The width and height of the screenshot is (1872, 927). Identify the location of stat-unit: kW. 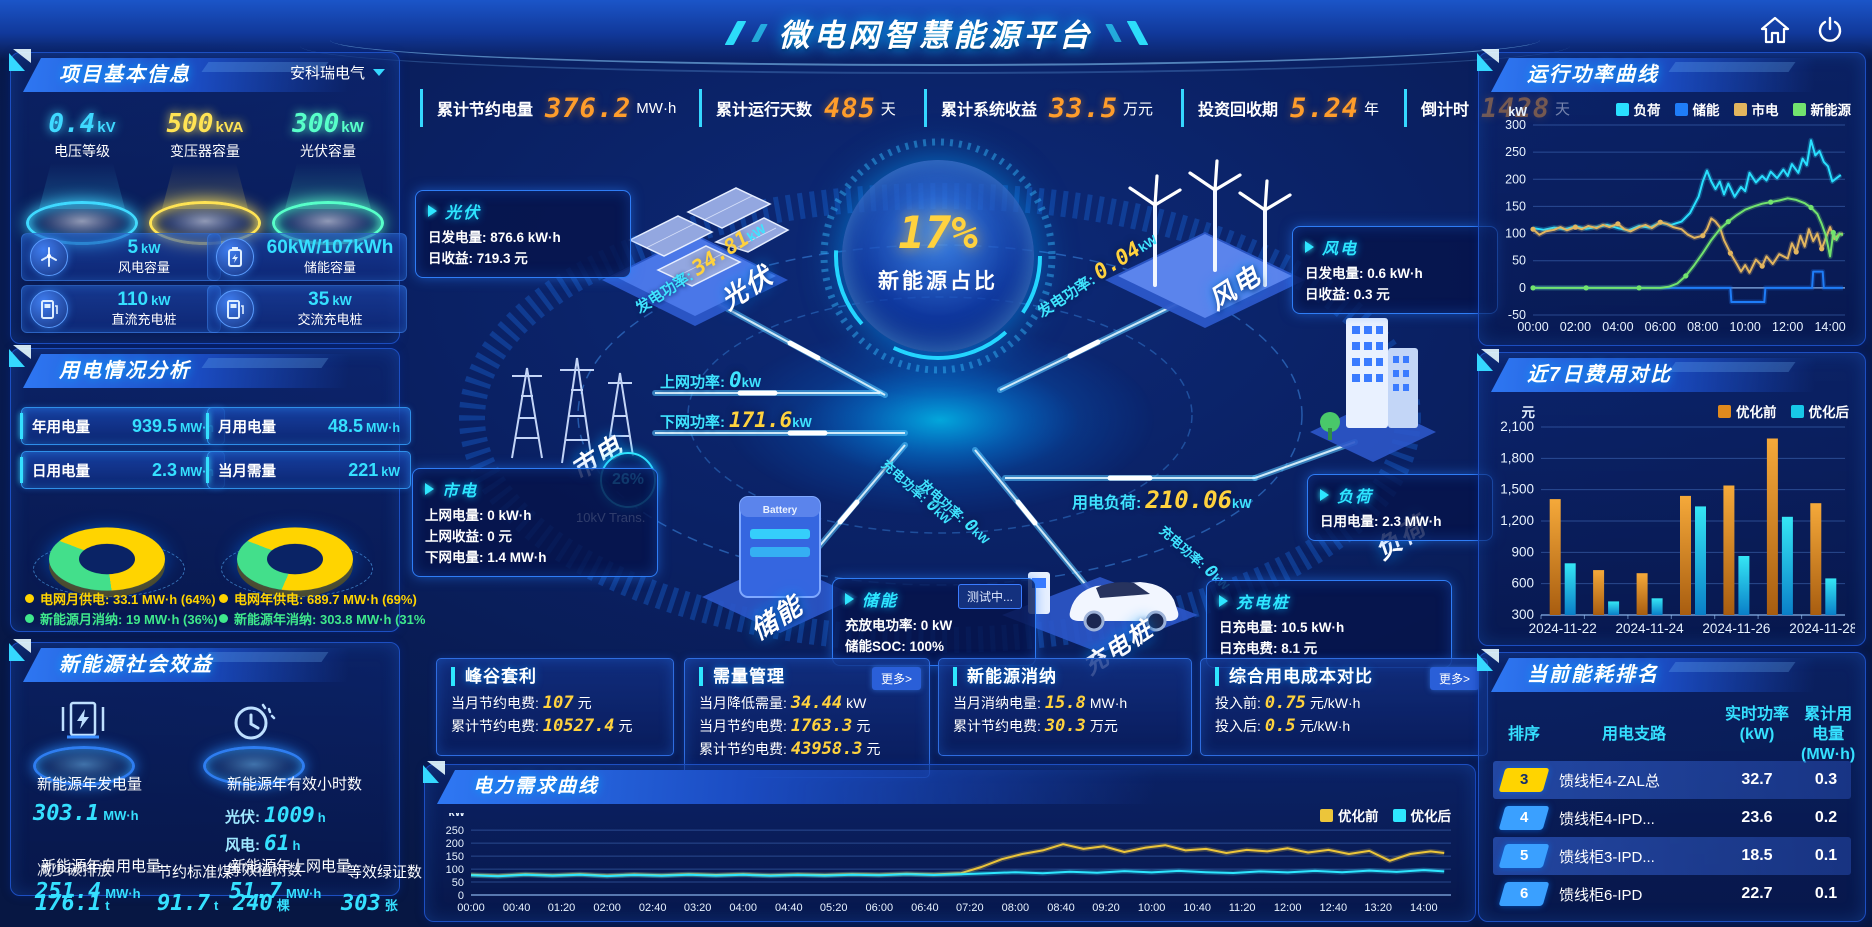
(390, 471).